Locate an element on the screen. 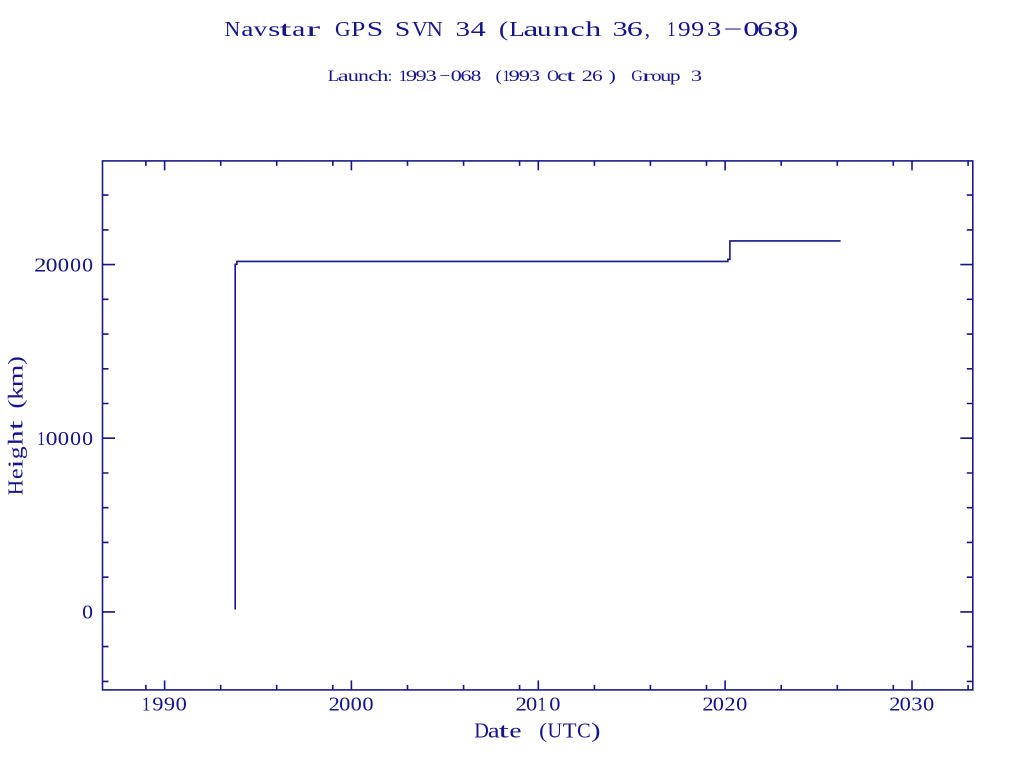  svg-text: g is located at coordinates (16, 452).